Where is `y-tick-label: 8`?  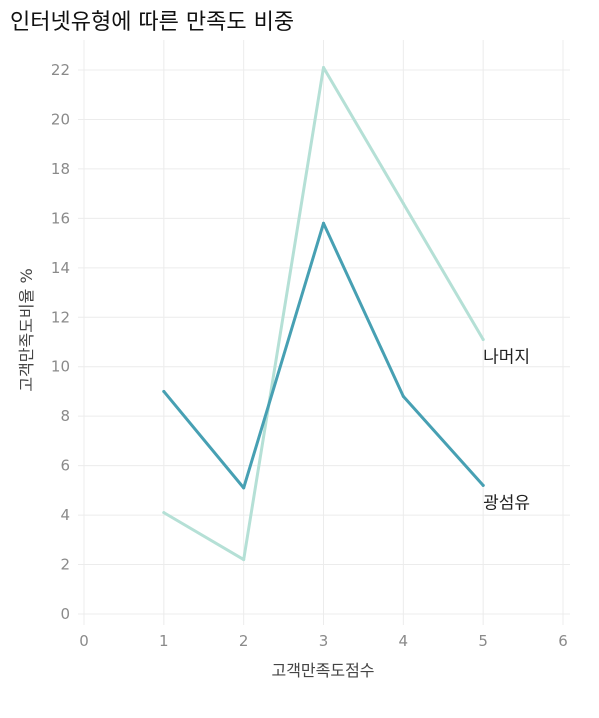
y-tick-label: 8 is located at coordinates (65, 416).